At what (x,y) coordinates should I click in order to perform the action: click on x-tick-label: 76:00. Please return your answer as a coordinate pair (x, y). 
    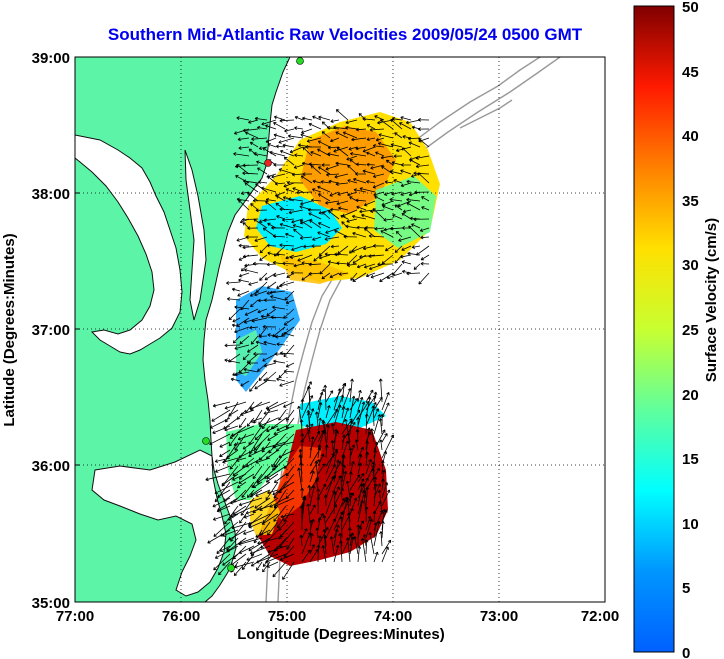
    Looking at the image, I should click on (181, 616).